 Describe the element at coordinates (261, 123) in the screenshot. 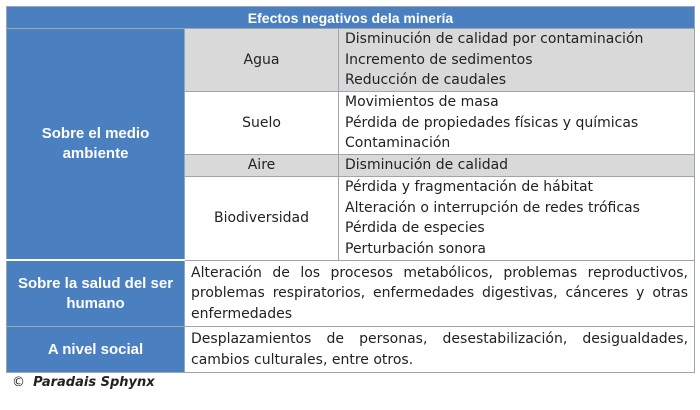

I see `subcategory-soil: Suelo` at that location.